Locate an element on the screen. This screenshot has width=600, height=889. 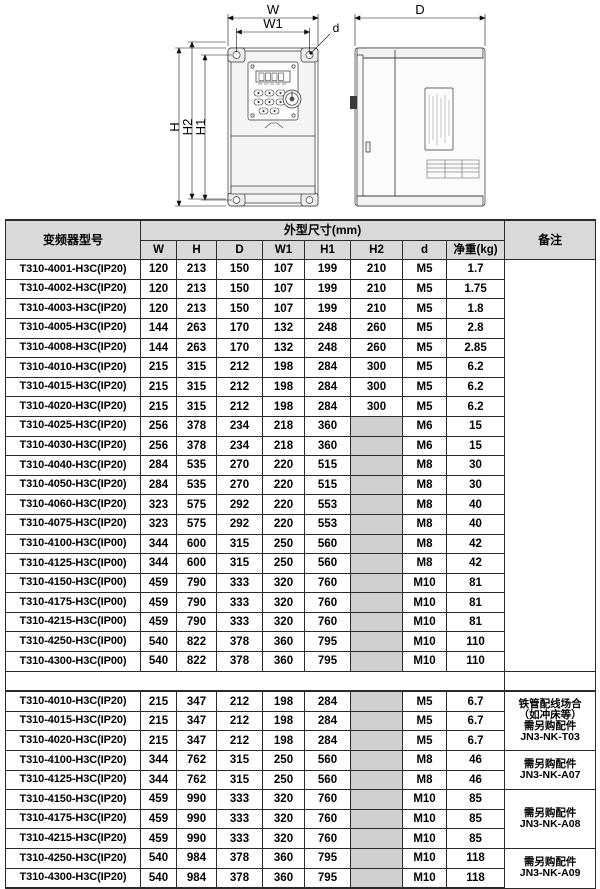
cell-w1: 218 is located at coordinates (283, 446).